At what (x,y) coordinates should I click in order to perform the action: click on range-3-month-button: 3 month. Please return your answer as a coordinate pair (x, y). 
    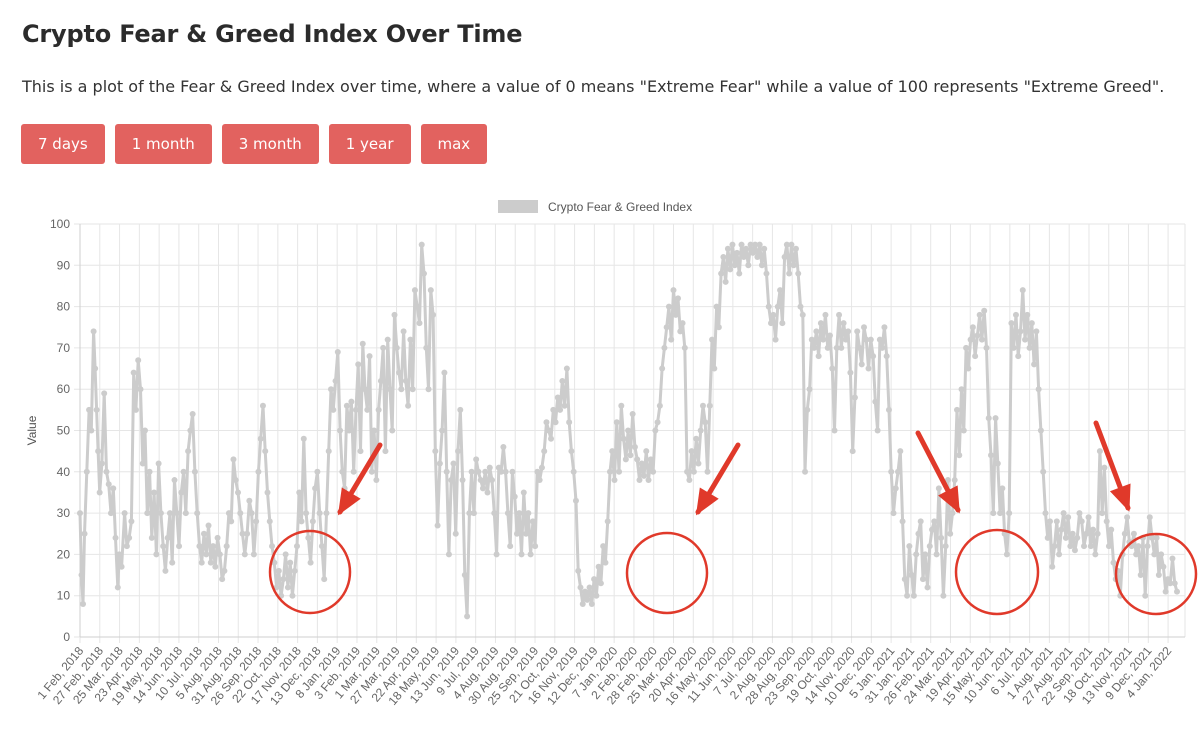
    Looking at the image, I should click on (270, 144).